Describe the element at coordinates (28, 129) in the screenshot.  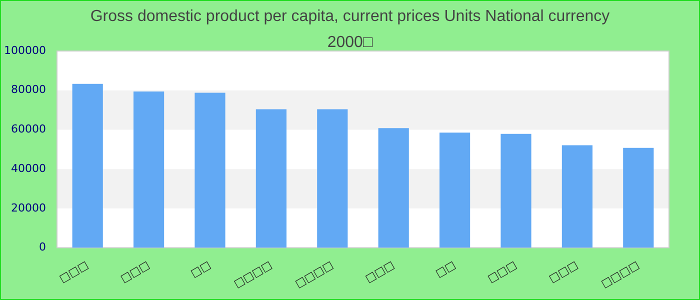
I see `y-tick-label: 60000` at that location.